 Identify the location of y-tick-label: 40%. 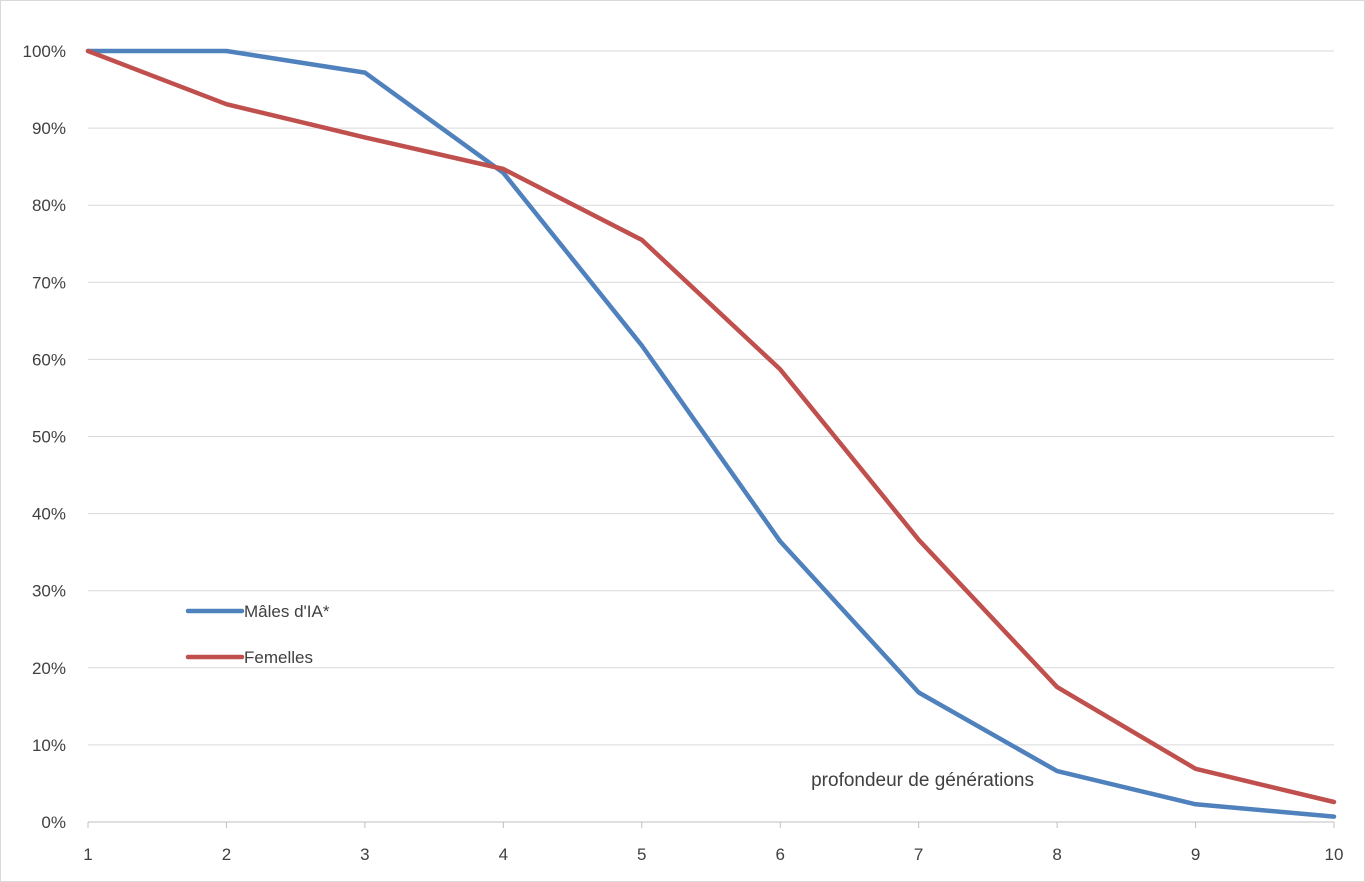
(49, 514).